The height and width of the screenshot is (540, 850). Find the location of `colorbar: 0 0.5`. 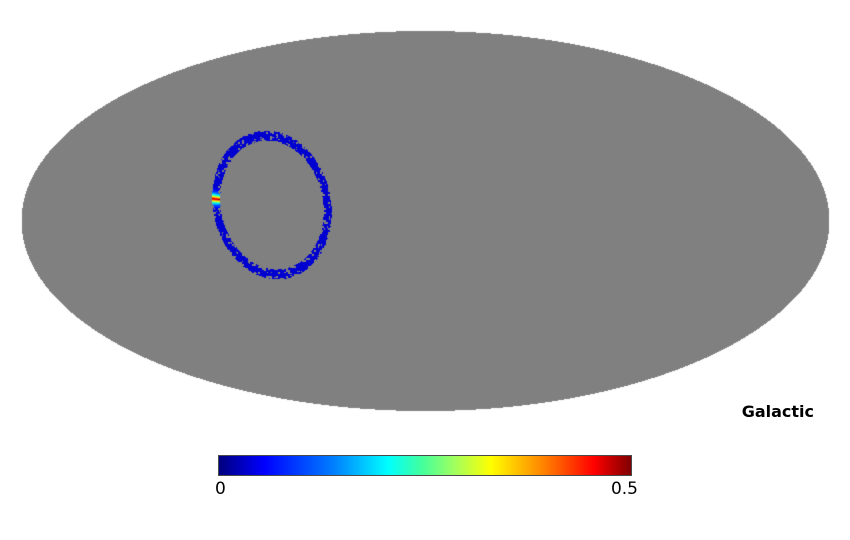

colorbar: 0 0.5 is located at coordinates (426, 480).